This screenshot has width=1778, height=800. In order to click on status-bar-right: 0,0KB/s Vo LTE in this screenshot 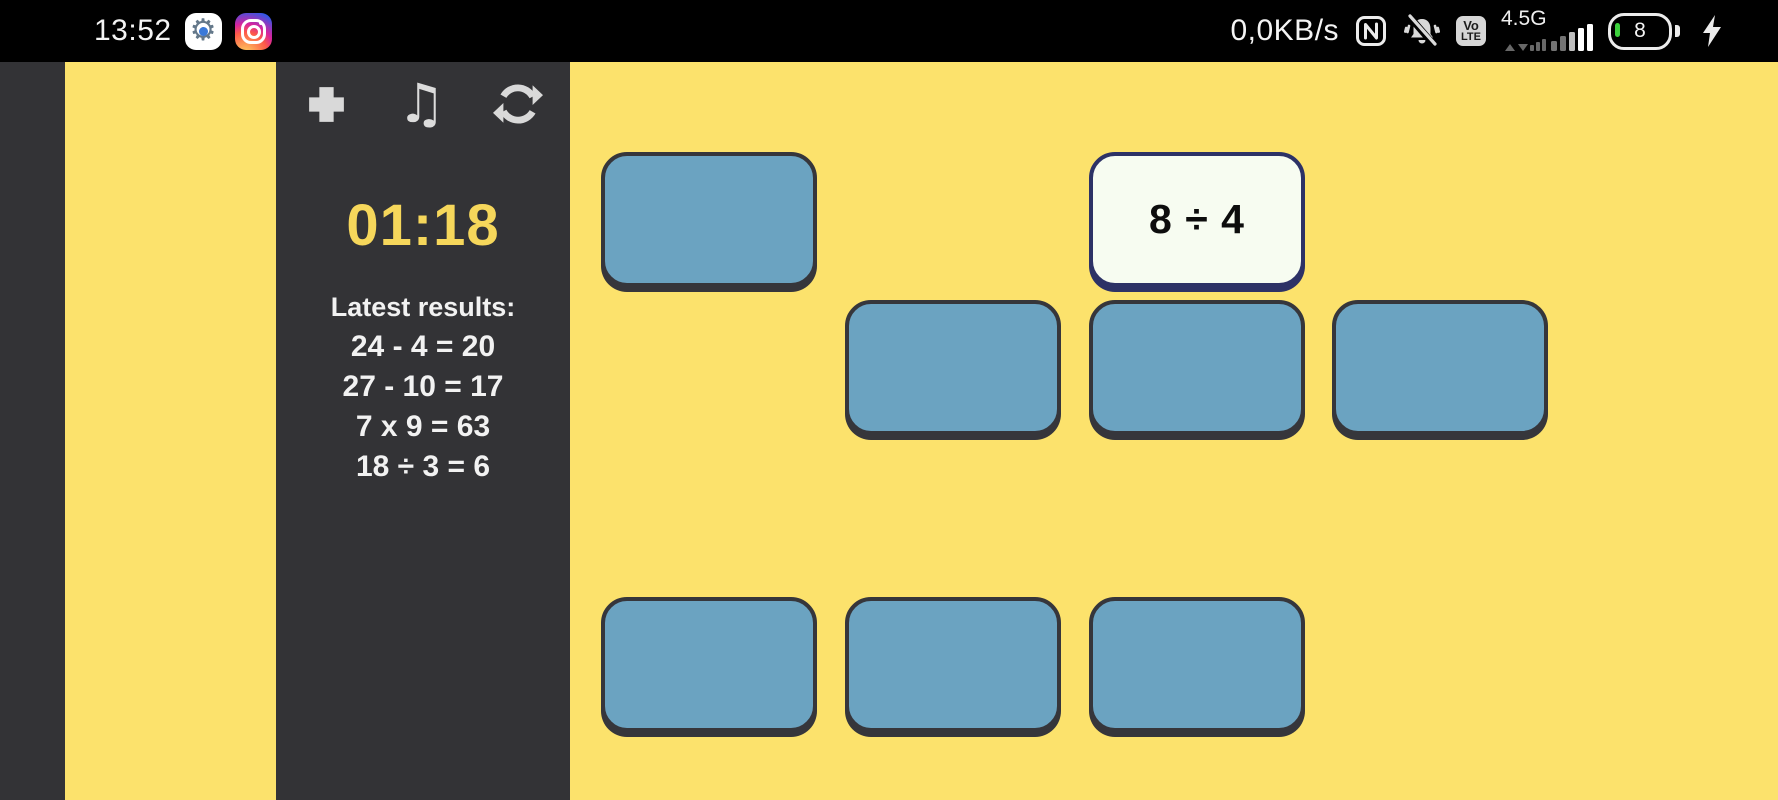, I will do `click(1504, 30)`.